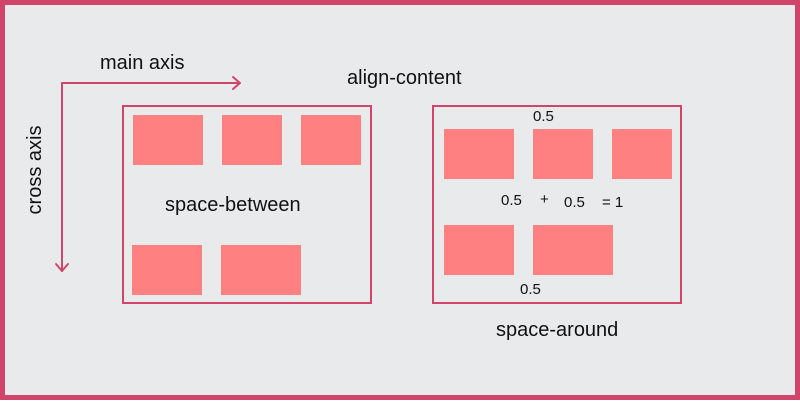  I want to click on spacing-value-middle-right: 0.5, so click(574, 202).